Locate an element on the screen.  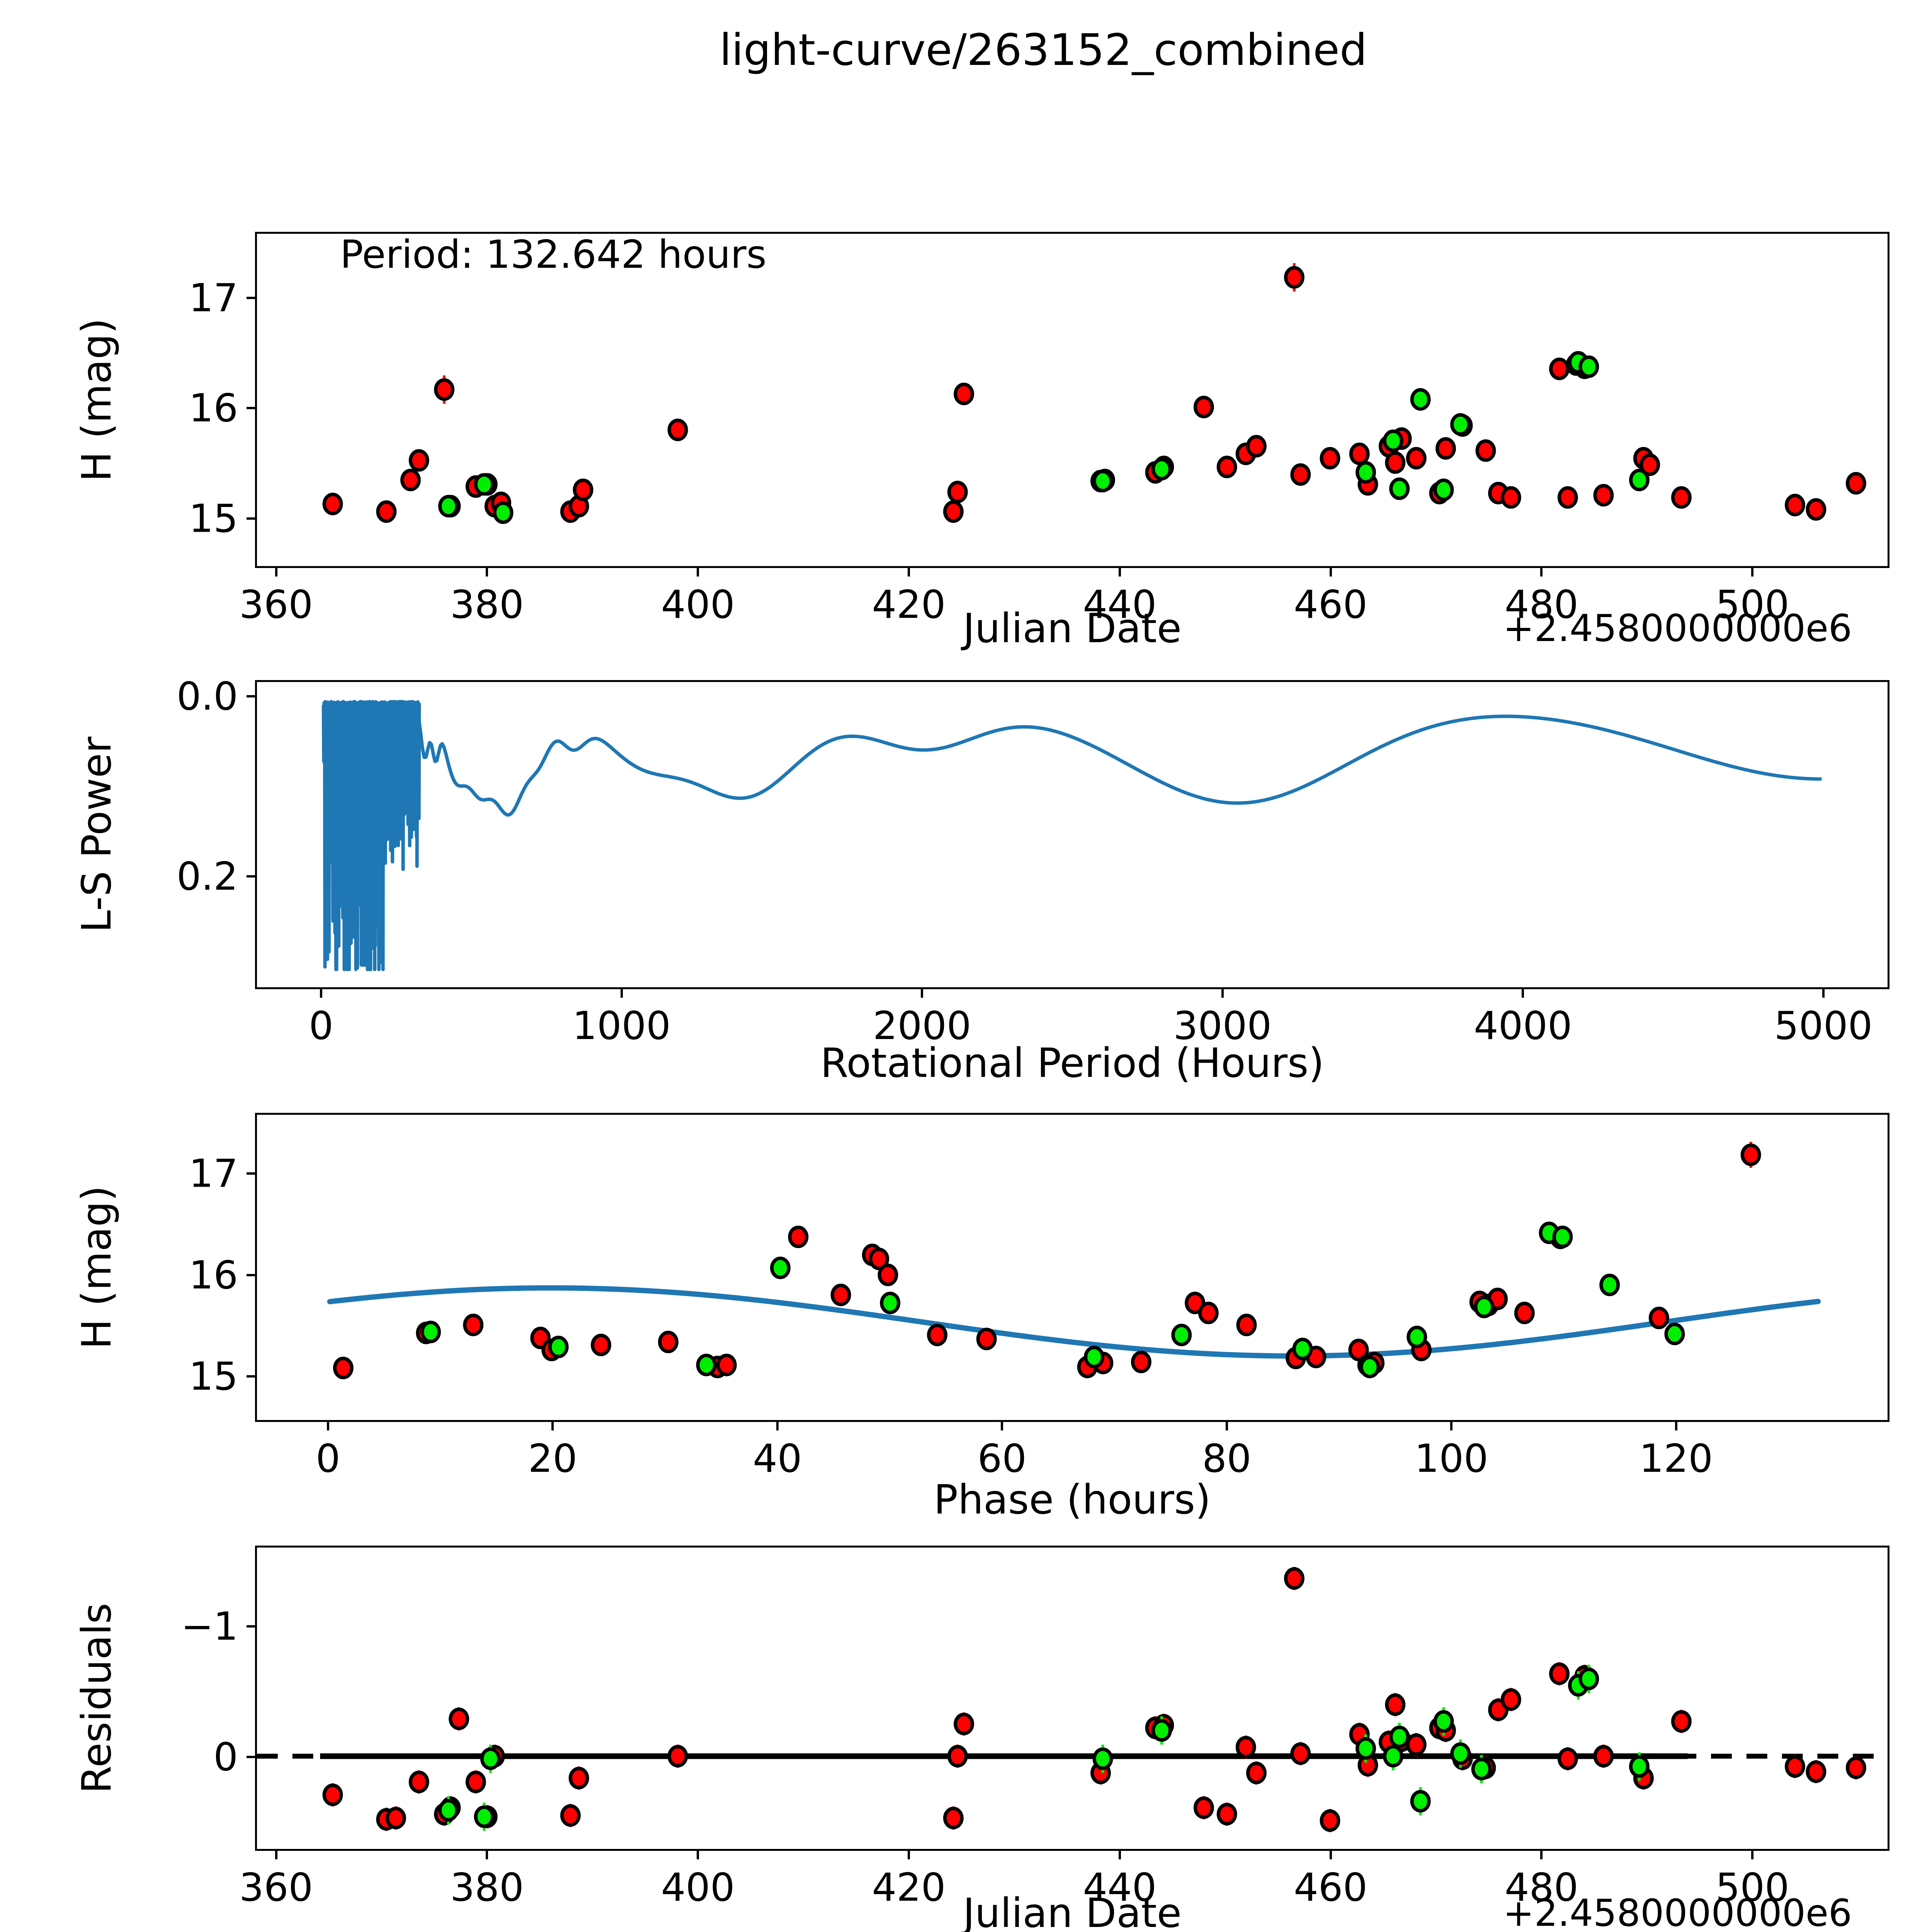
xtick-label: 3000 is located at coordinates (1222, 1026).